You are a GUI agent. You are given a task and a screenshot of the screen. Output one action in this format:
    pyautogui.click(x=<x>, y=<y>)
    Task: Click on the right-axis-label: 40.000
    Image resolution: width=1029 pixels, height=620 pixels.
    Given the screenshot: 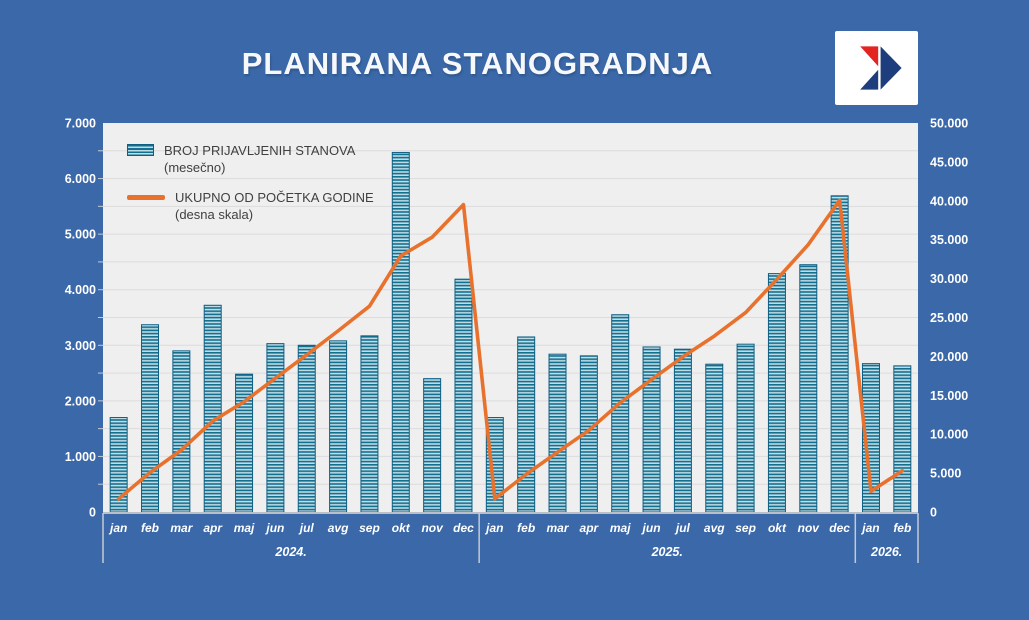 What is the action you would take?
    pyautogui.click(x=949, y=201)
    